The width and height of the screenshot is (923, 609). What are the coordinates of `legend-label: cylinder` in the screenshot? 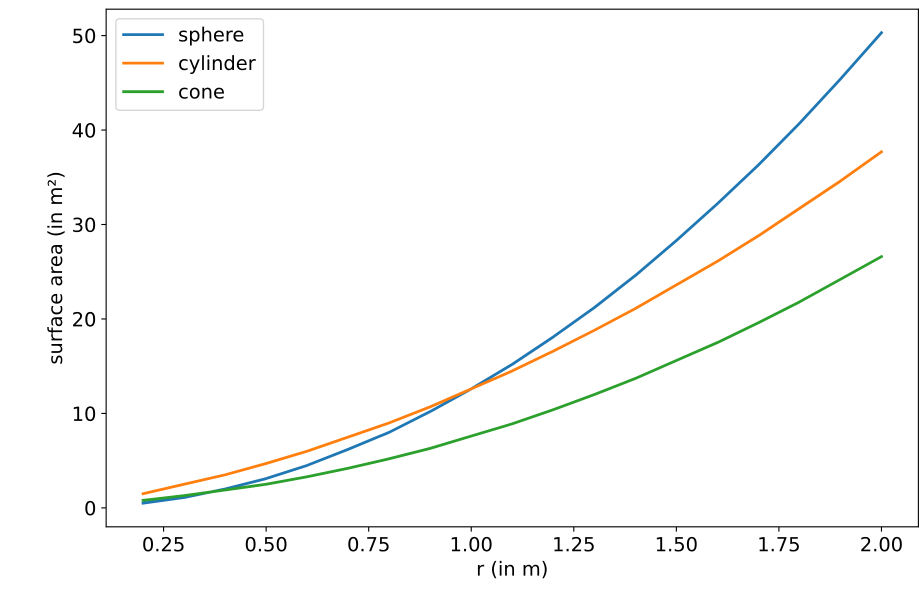 It's located at (217, 64).